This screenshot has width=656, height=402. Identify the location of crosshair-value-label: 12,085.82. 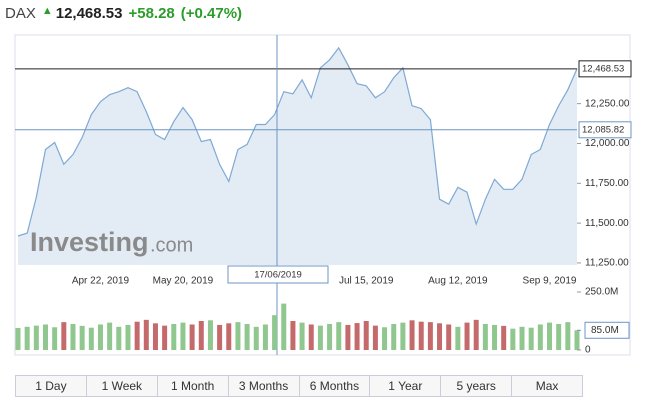
(603, 129).